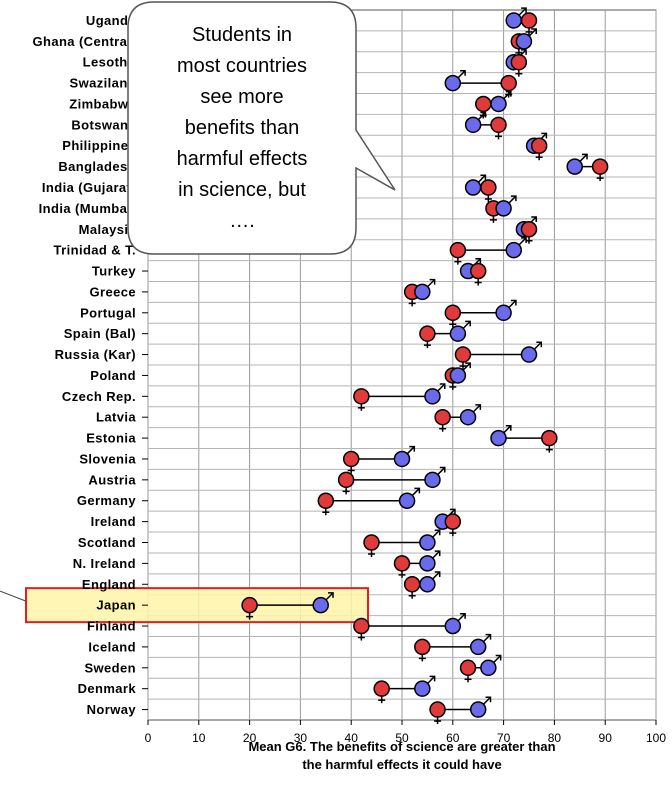 This screenshot has height=798, width=672. What do you see at coordinates (104, 563) in the screenshot?
I see `country-label: N. Ireland` at bounding box center [104, 563].